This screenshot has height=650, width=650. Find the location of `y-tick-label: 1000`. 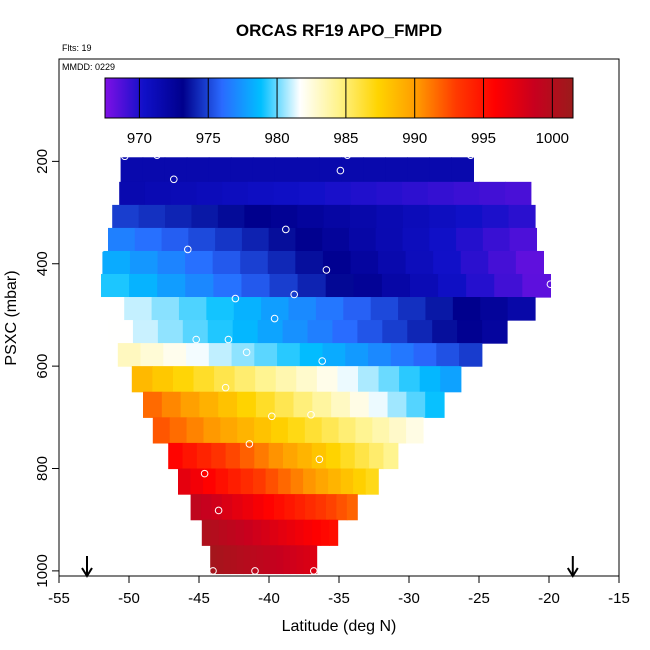

y-tick-label: 1000 is located at coordinates (42, 570).